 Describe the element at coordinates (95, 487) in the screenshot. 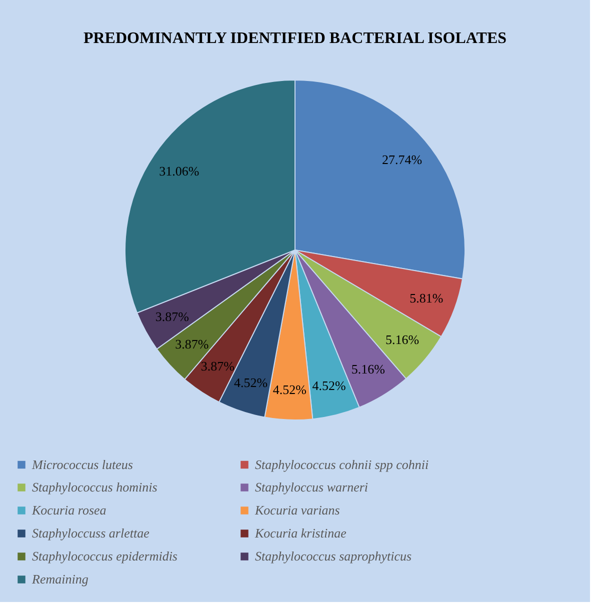

I see `legend-label: Staphylococcus hominis` at that location.